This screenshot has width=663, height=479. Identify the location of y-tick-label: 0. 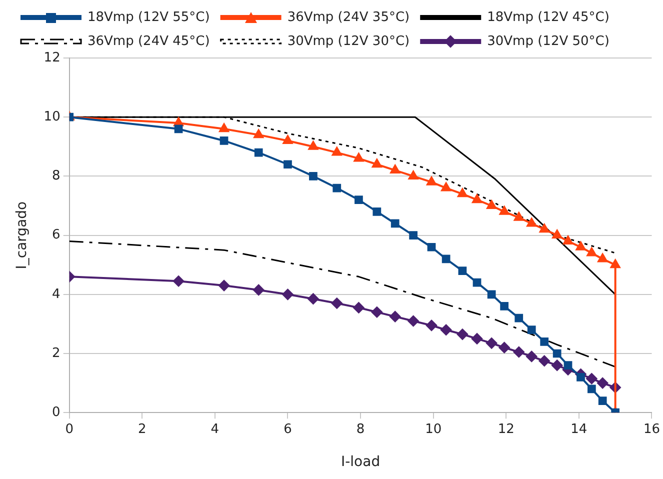
(56, 412).